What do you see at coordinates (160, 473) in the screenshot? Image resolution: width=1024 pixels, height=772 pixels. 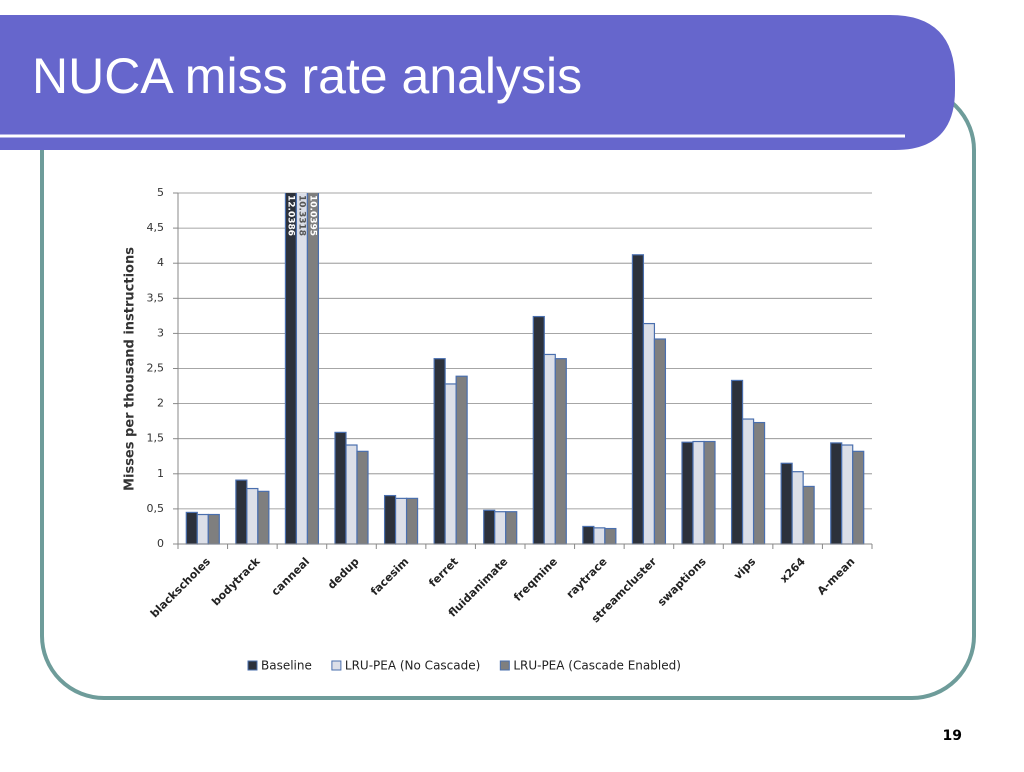 I see `y-tick-label: 1` at bounding box center [160, 473].